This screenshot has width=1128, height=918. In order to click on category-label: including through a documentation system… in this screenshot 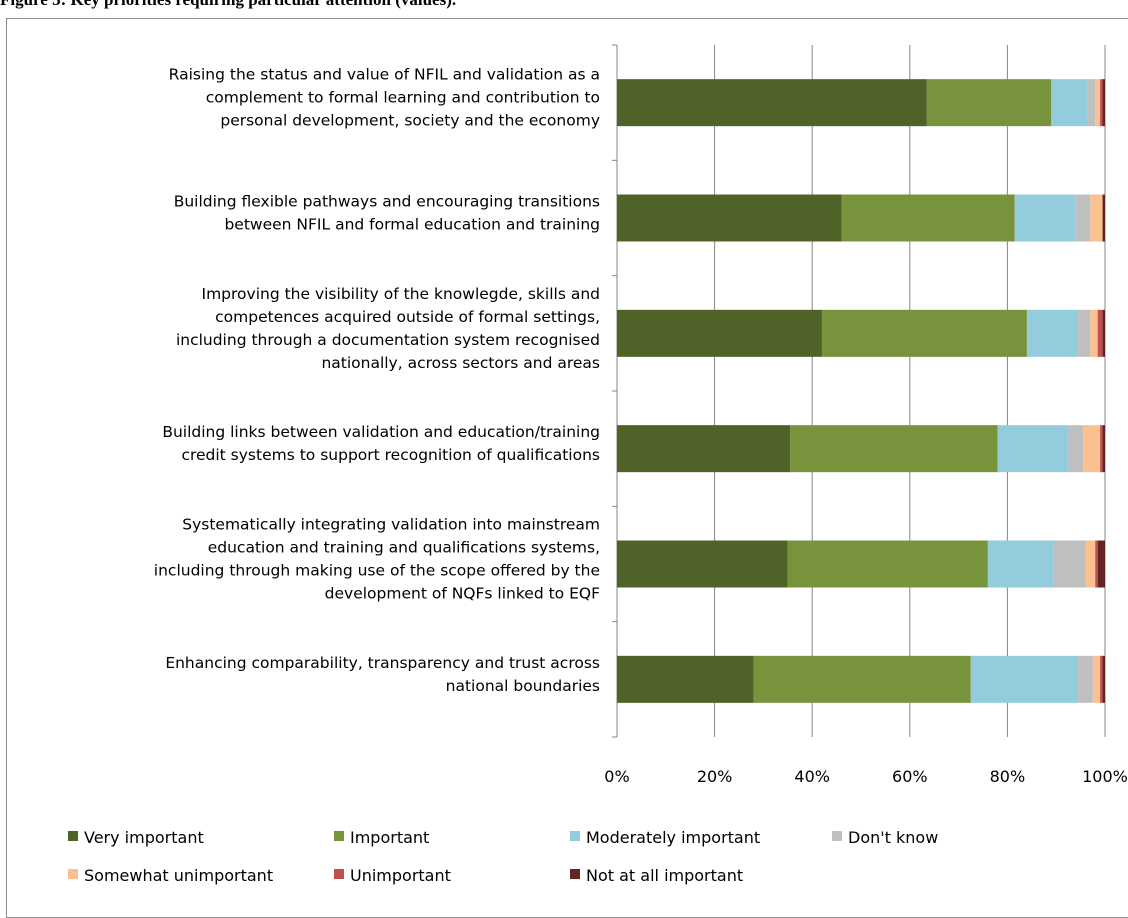, I will do `click(388, 340)`.